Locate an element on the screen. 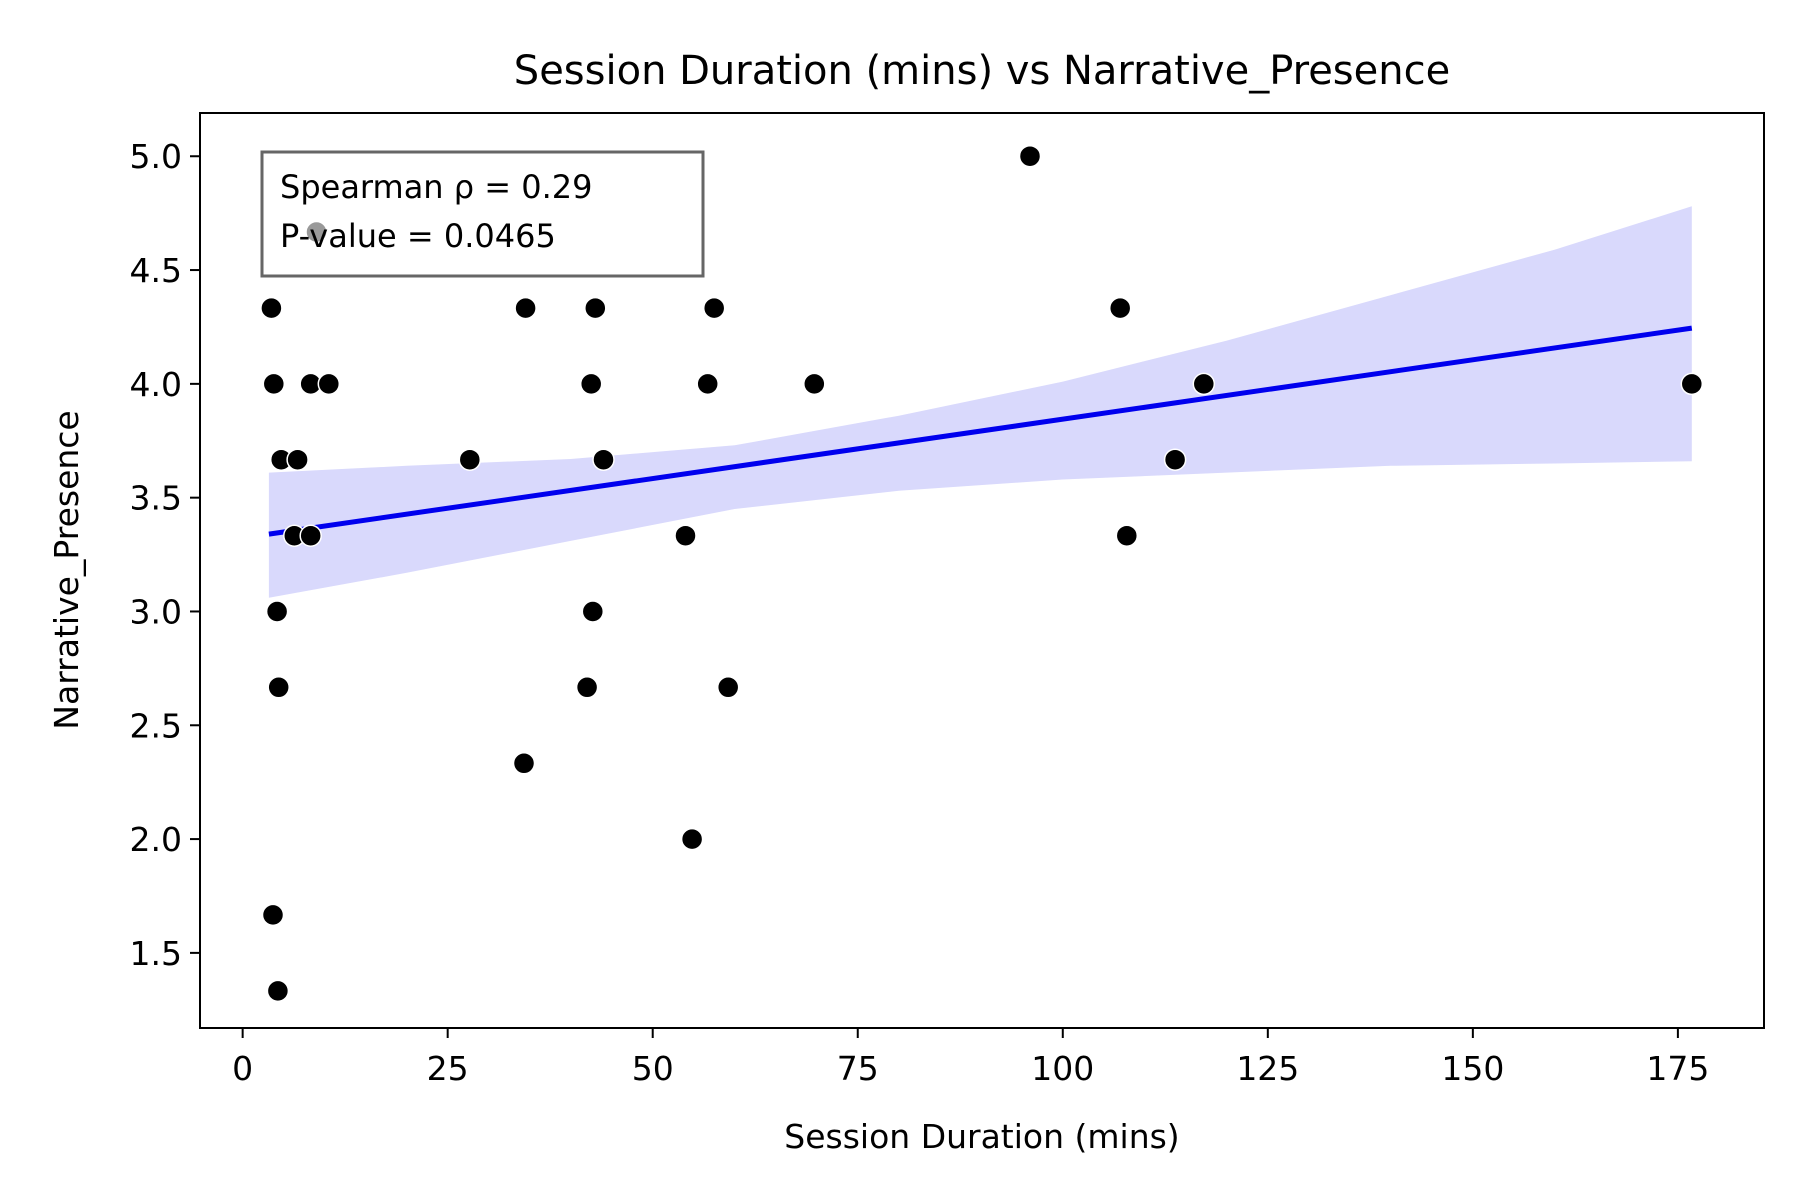 The width and height of the screenshot is (1800, 1200). y-axis-ticks: 1.5 2.0 2.5 3.0 3.5 4.0 4.5 5.0 is located at coordinates (165, 555).